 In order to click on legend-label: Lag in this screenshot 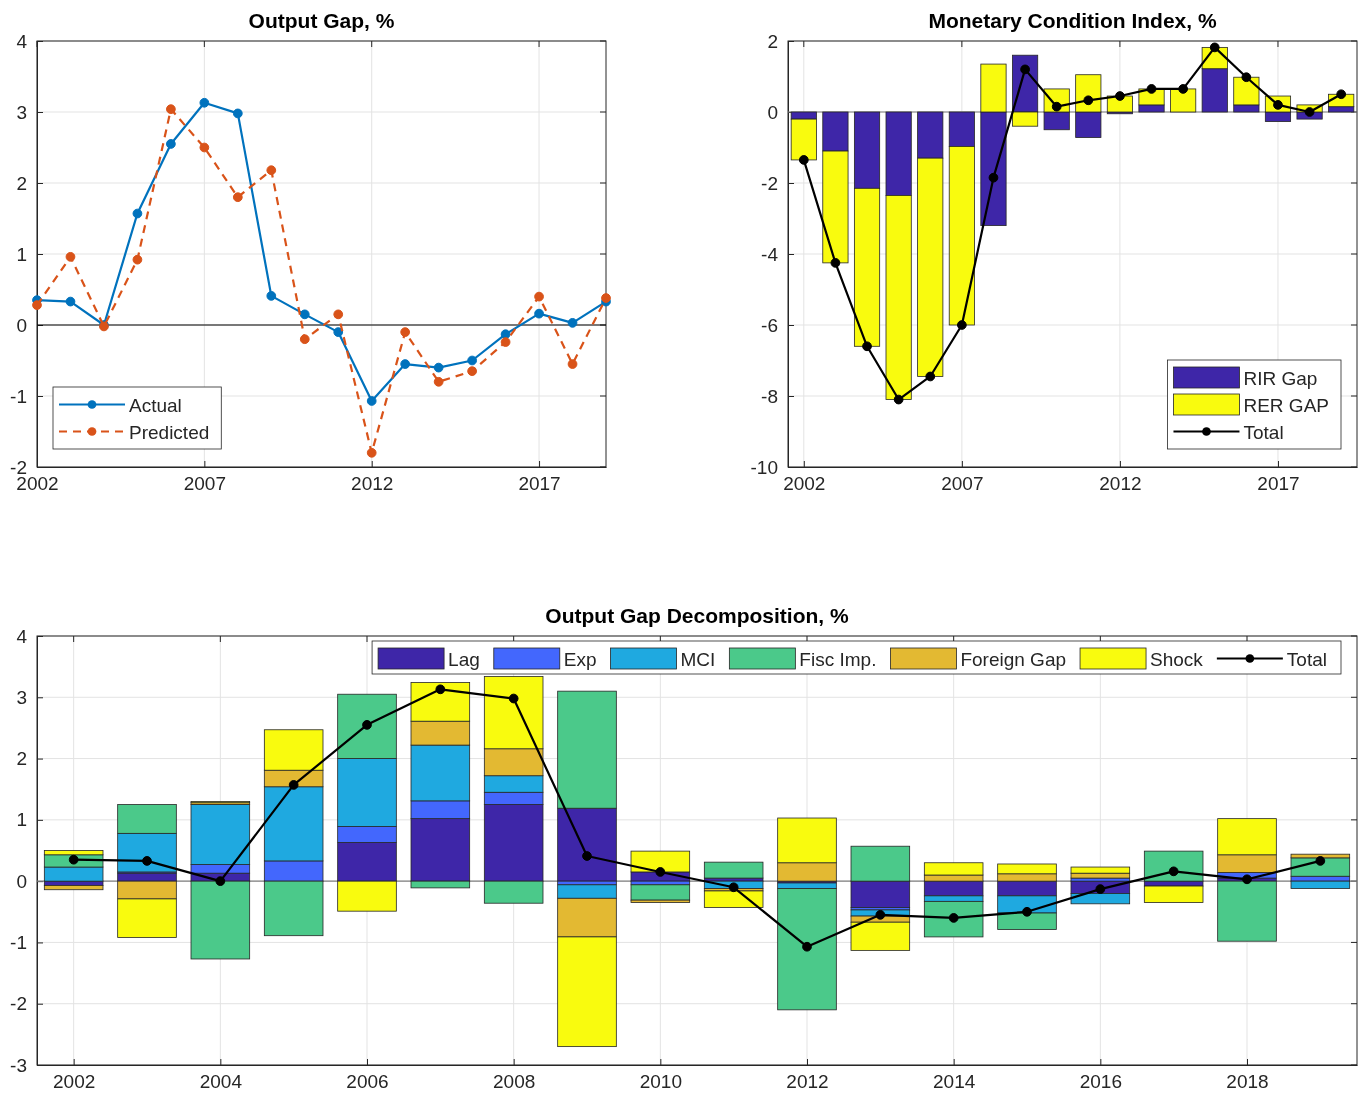, I will do `click(464, 659)`.